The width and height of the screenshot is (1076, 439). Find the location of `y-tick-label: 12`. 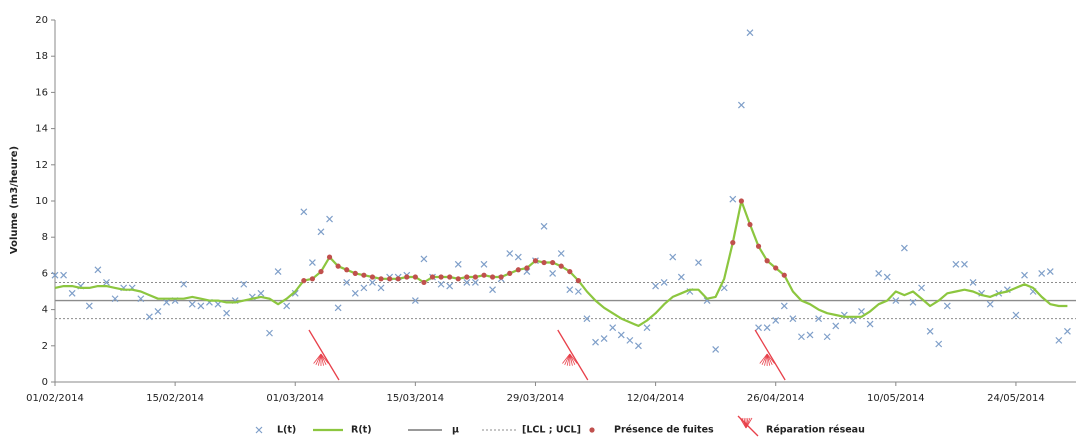

y-tick-label: 12 is located at coordinates (41, 165).